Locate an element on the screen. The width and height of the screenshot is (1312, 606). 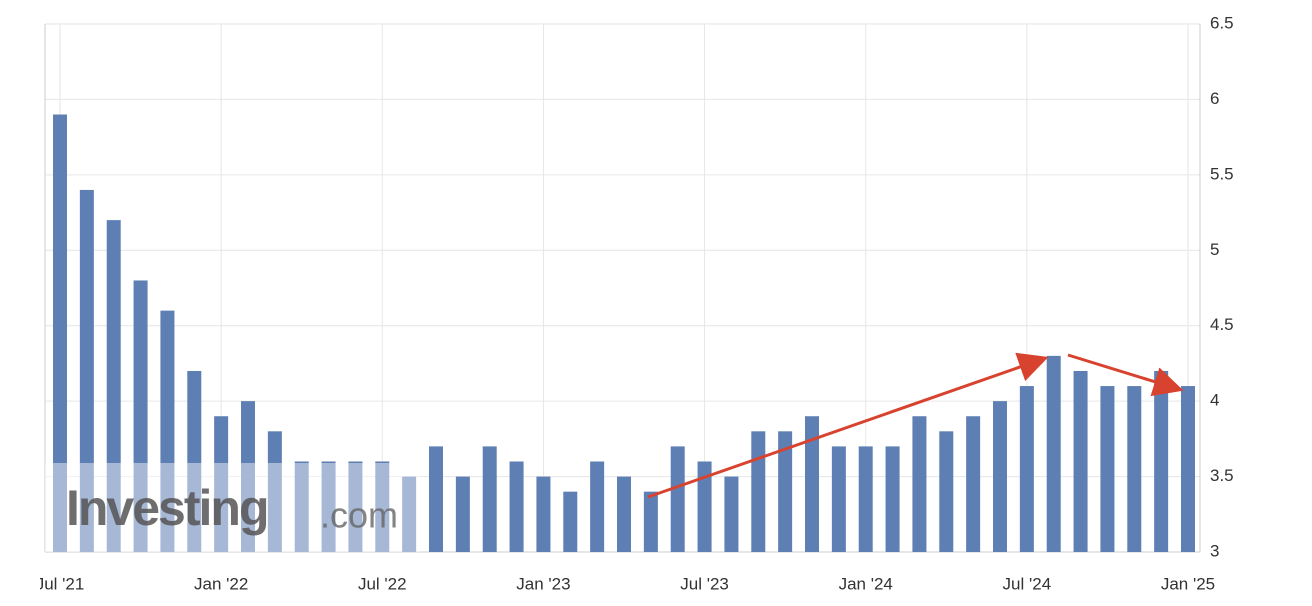
watermark-suffix: .com is located at coordinates (359, 515).